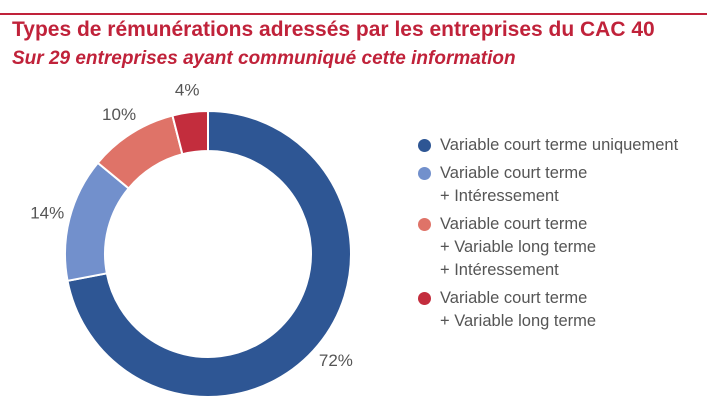 The width and height of the screenshot is (707, 417). Describe the element at coordinates (190, 132) in the screenshot. I see `donut-slice-court-long-terme` at that location.